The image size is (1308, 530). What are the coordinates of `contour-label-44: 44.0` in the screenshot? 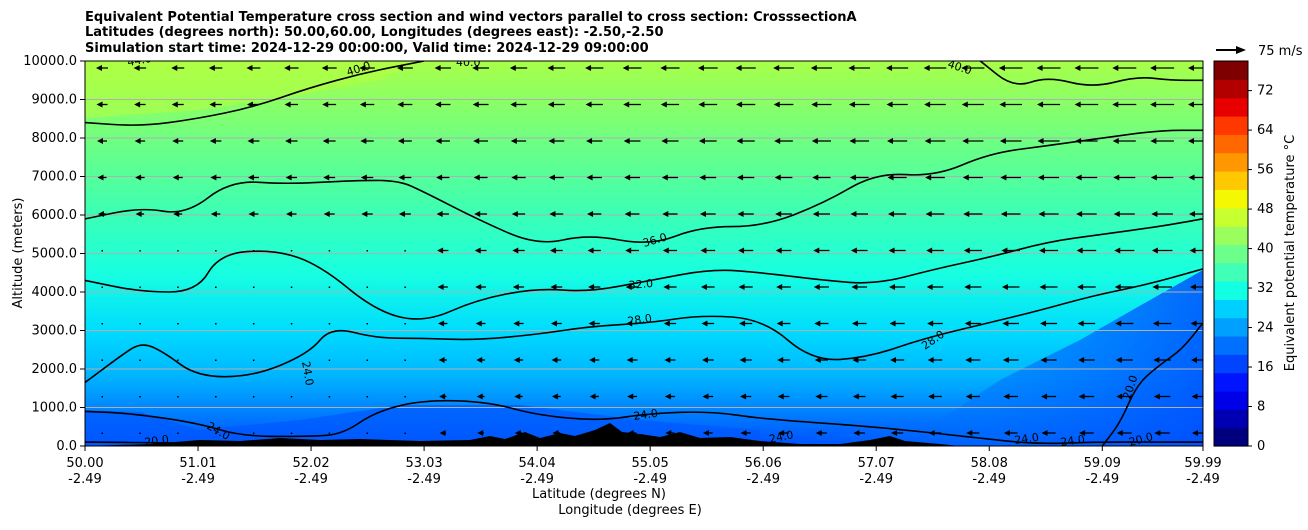 It's located at (139, 60).